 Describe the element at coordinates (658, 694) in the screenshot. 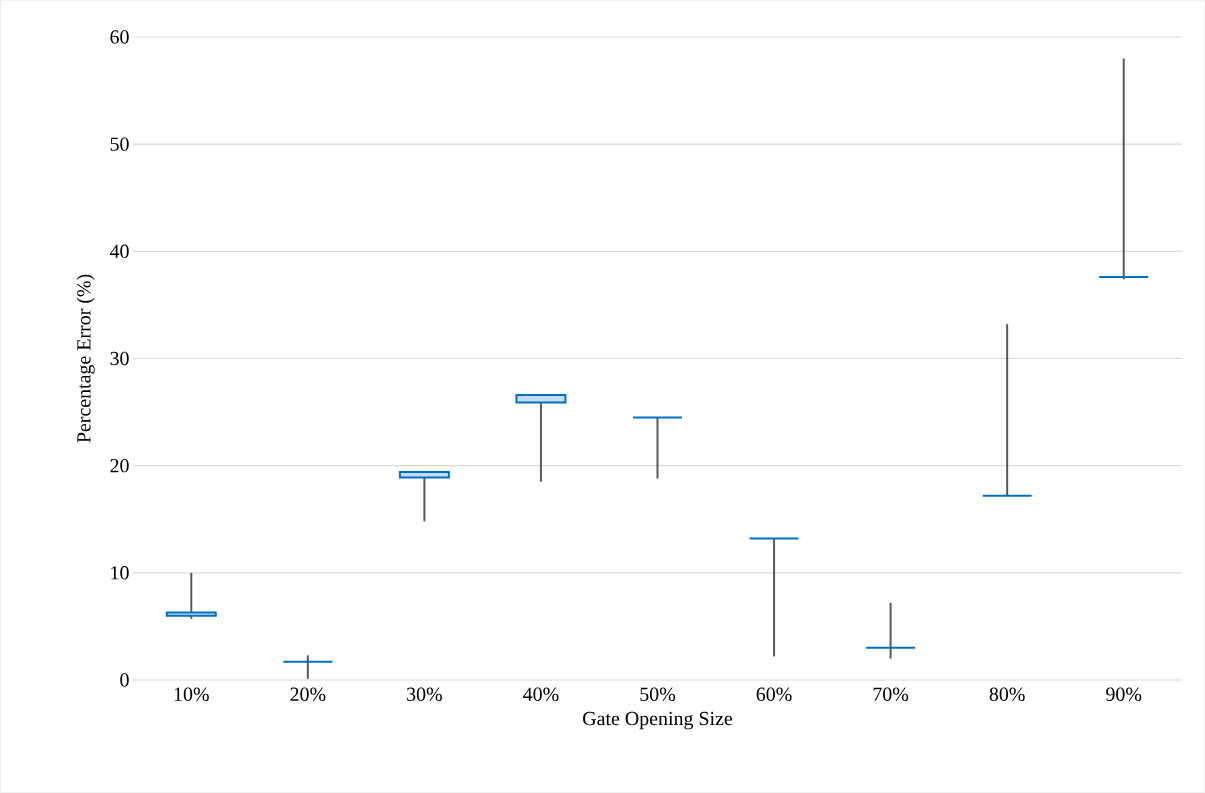

I see `x-tick-label: 50%` at that location.